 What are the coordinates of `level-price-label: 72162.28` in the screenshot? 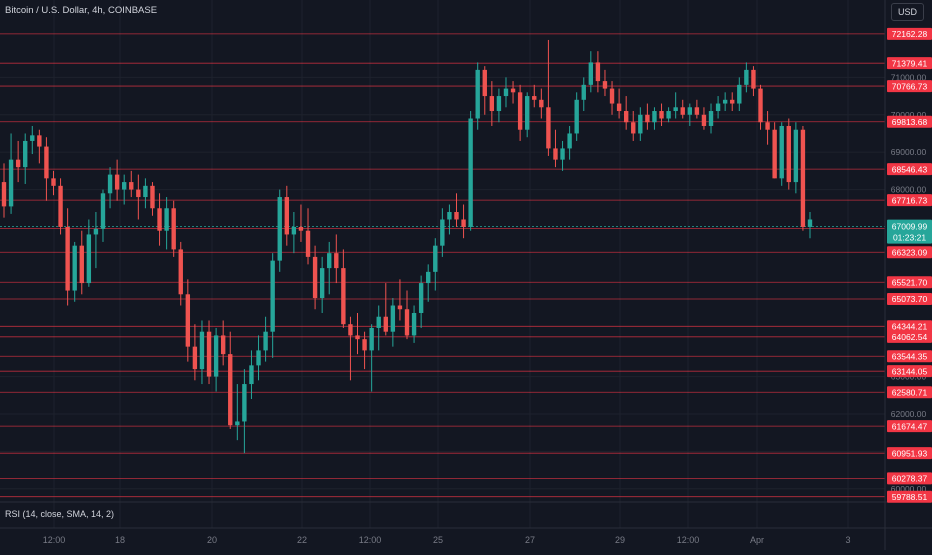 It's located at (909, 33).